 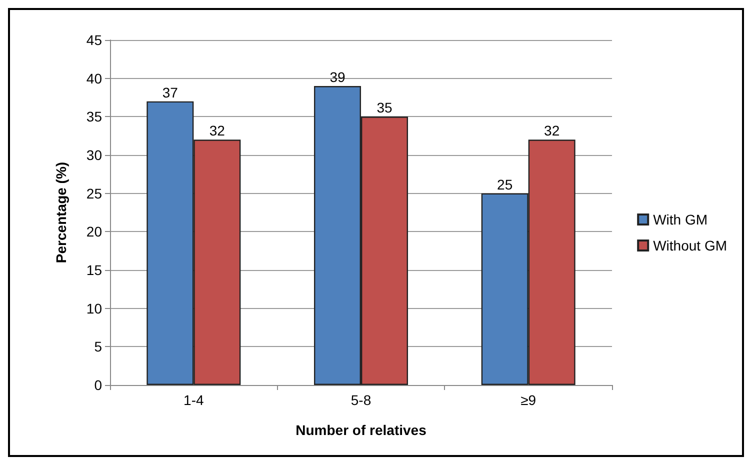 I want to click on y-axis-title: Percentage (%), so click(x=61, y=213).